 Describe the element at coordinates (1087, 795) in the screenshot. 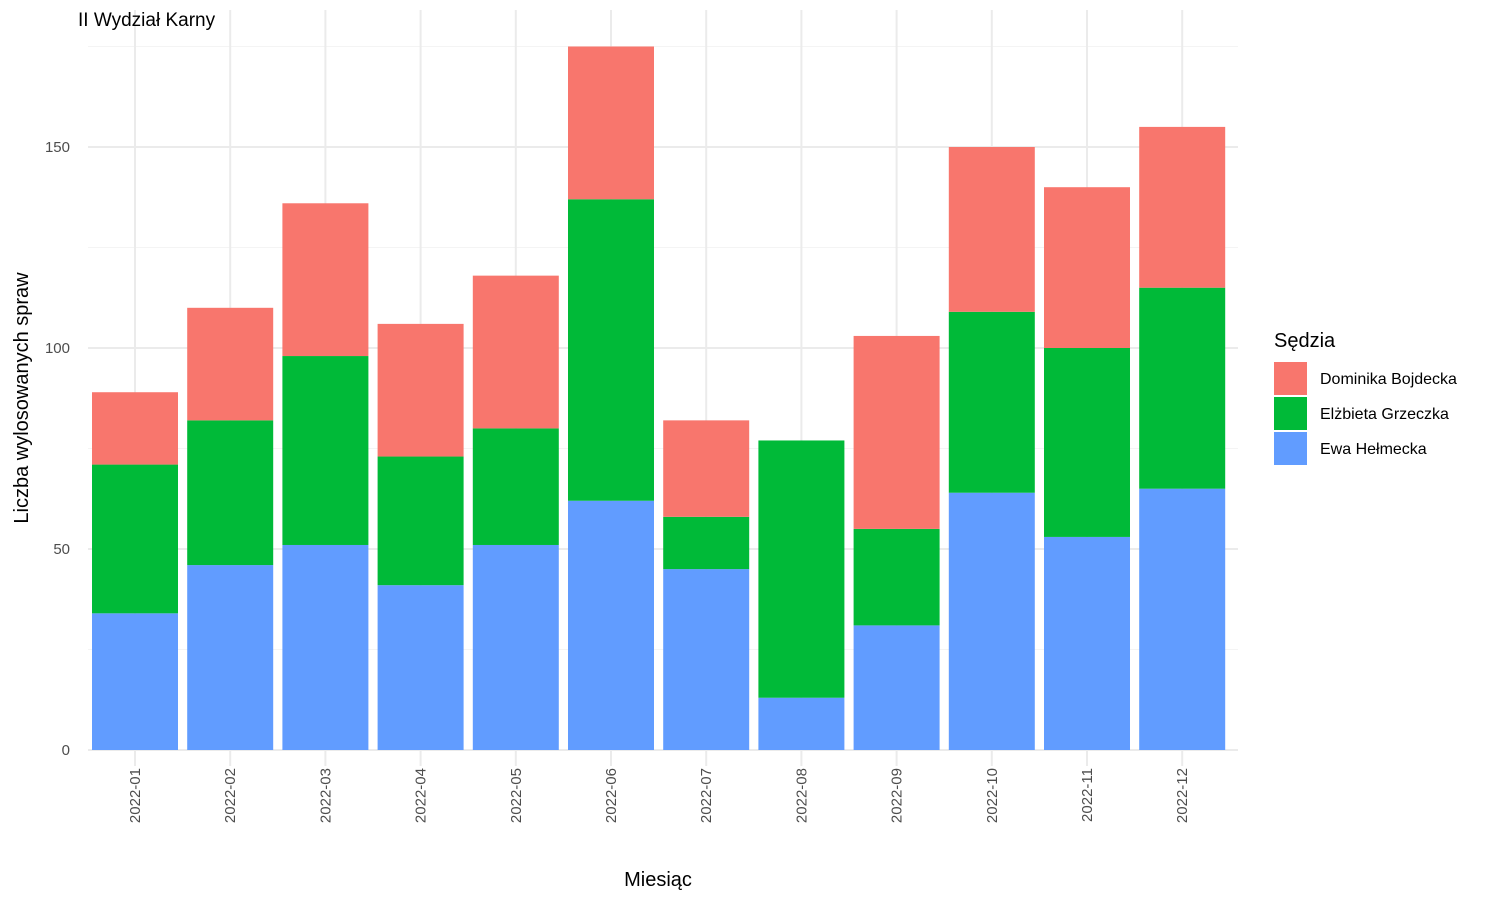

I see `x-tick-label: 2022-11` at that location.